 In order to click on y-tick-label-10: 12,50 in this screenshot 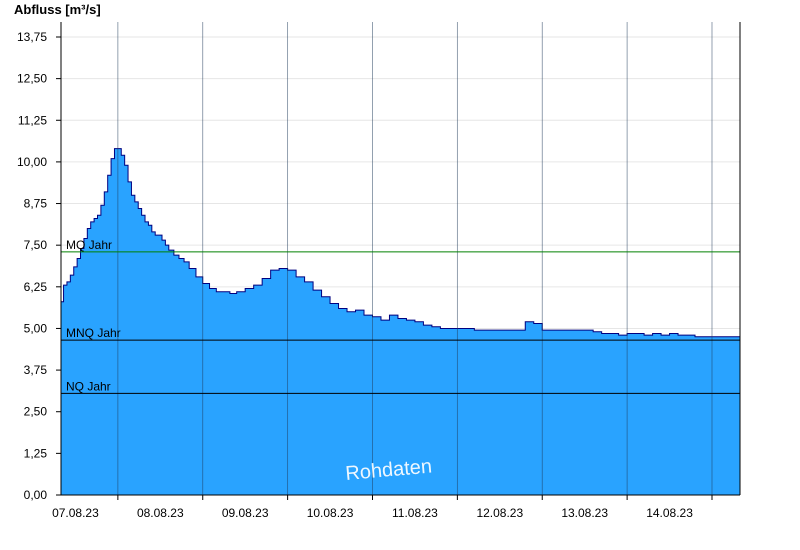, I will do `click(32, 79)`.